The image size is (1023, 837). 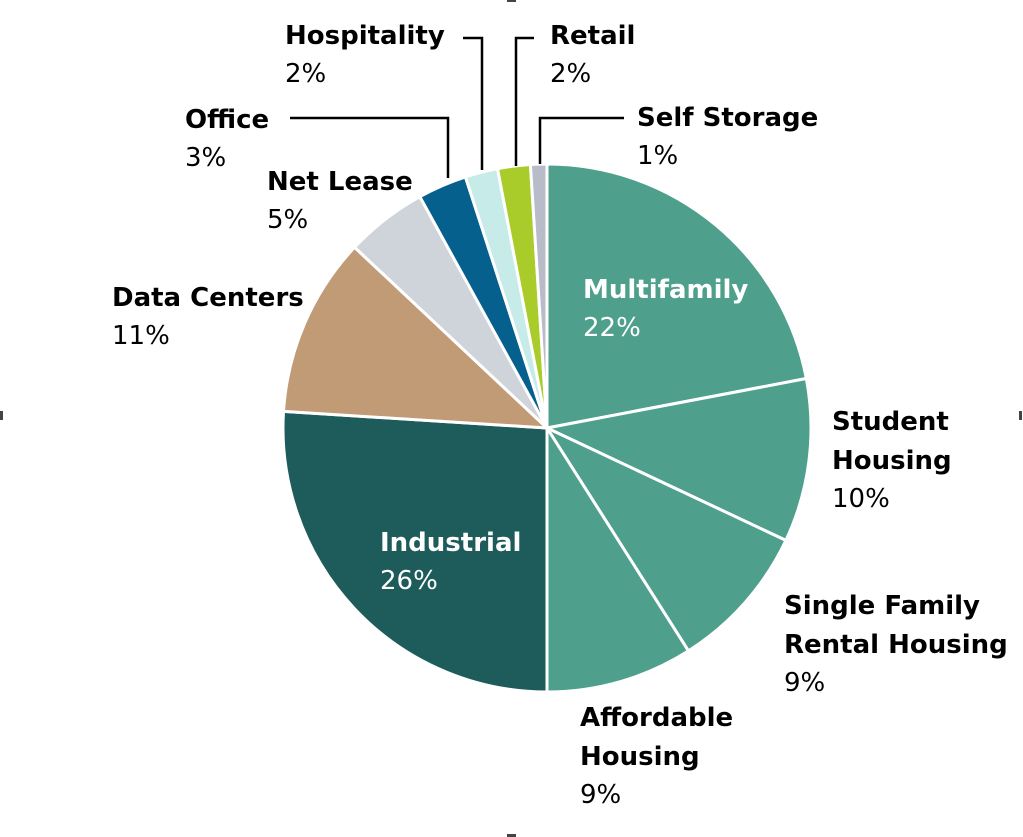 What do you see at coordinates (890, 422) in the screenshot?
I see `slice-label-name-line: Student` at bounding box center [890, 422].